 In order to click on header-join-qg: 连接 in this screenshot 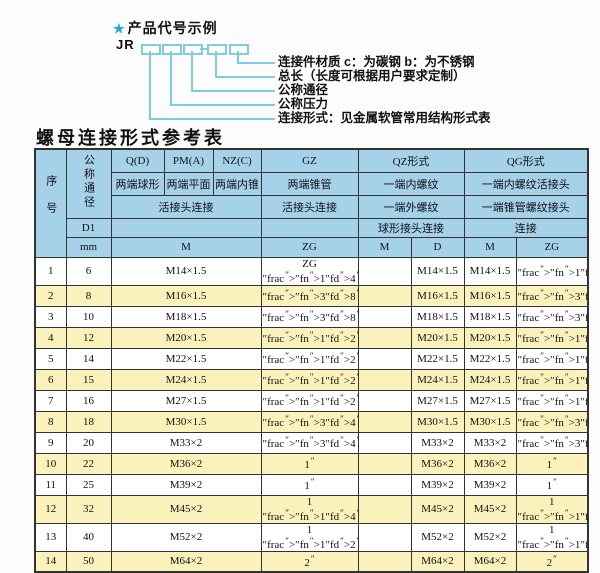, I will do `click(526, 227)`.